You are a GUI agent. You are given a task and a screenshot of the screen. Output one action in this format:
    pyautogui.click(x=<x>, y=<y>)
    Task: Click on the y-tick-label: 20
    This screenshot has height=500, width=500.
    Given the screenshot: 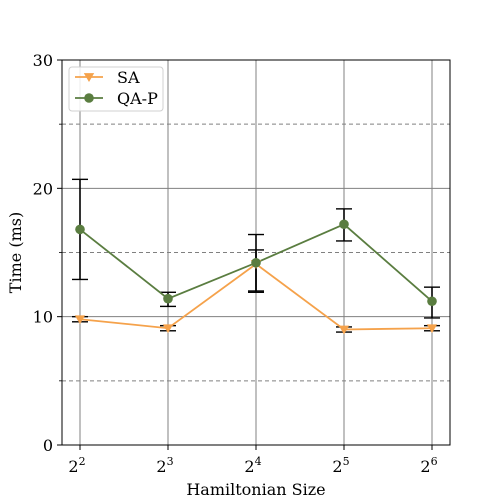 What is the action you would take?
    pyautogui.click(x=43, y=188)
    